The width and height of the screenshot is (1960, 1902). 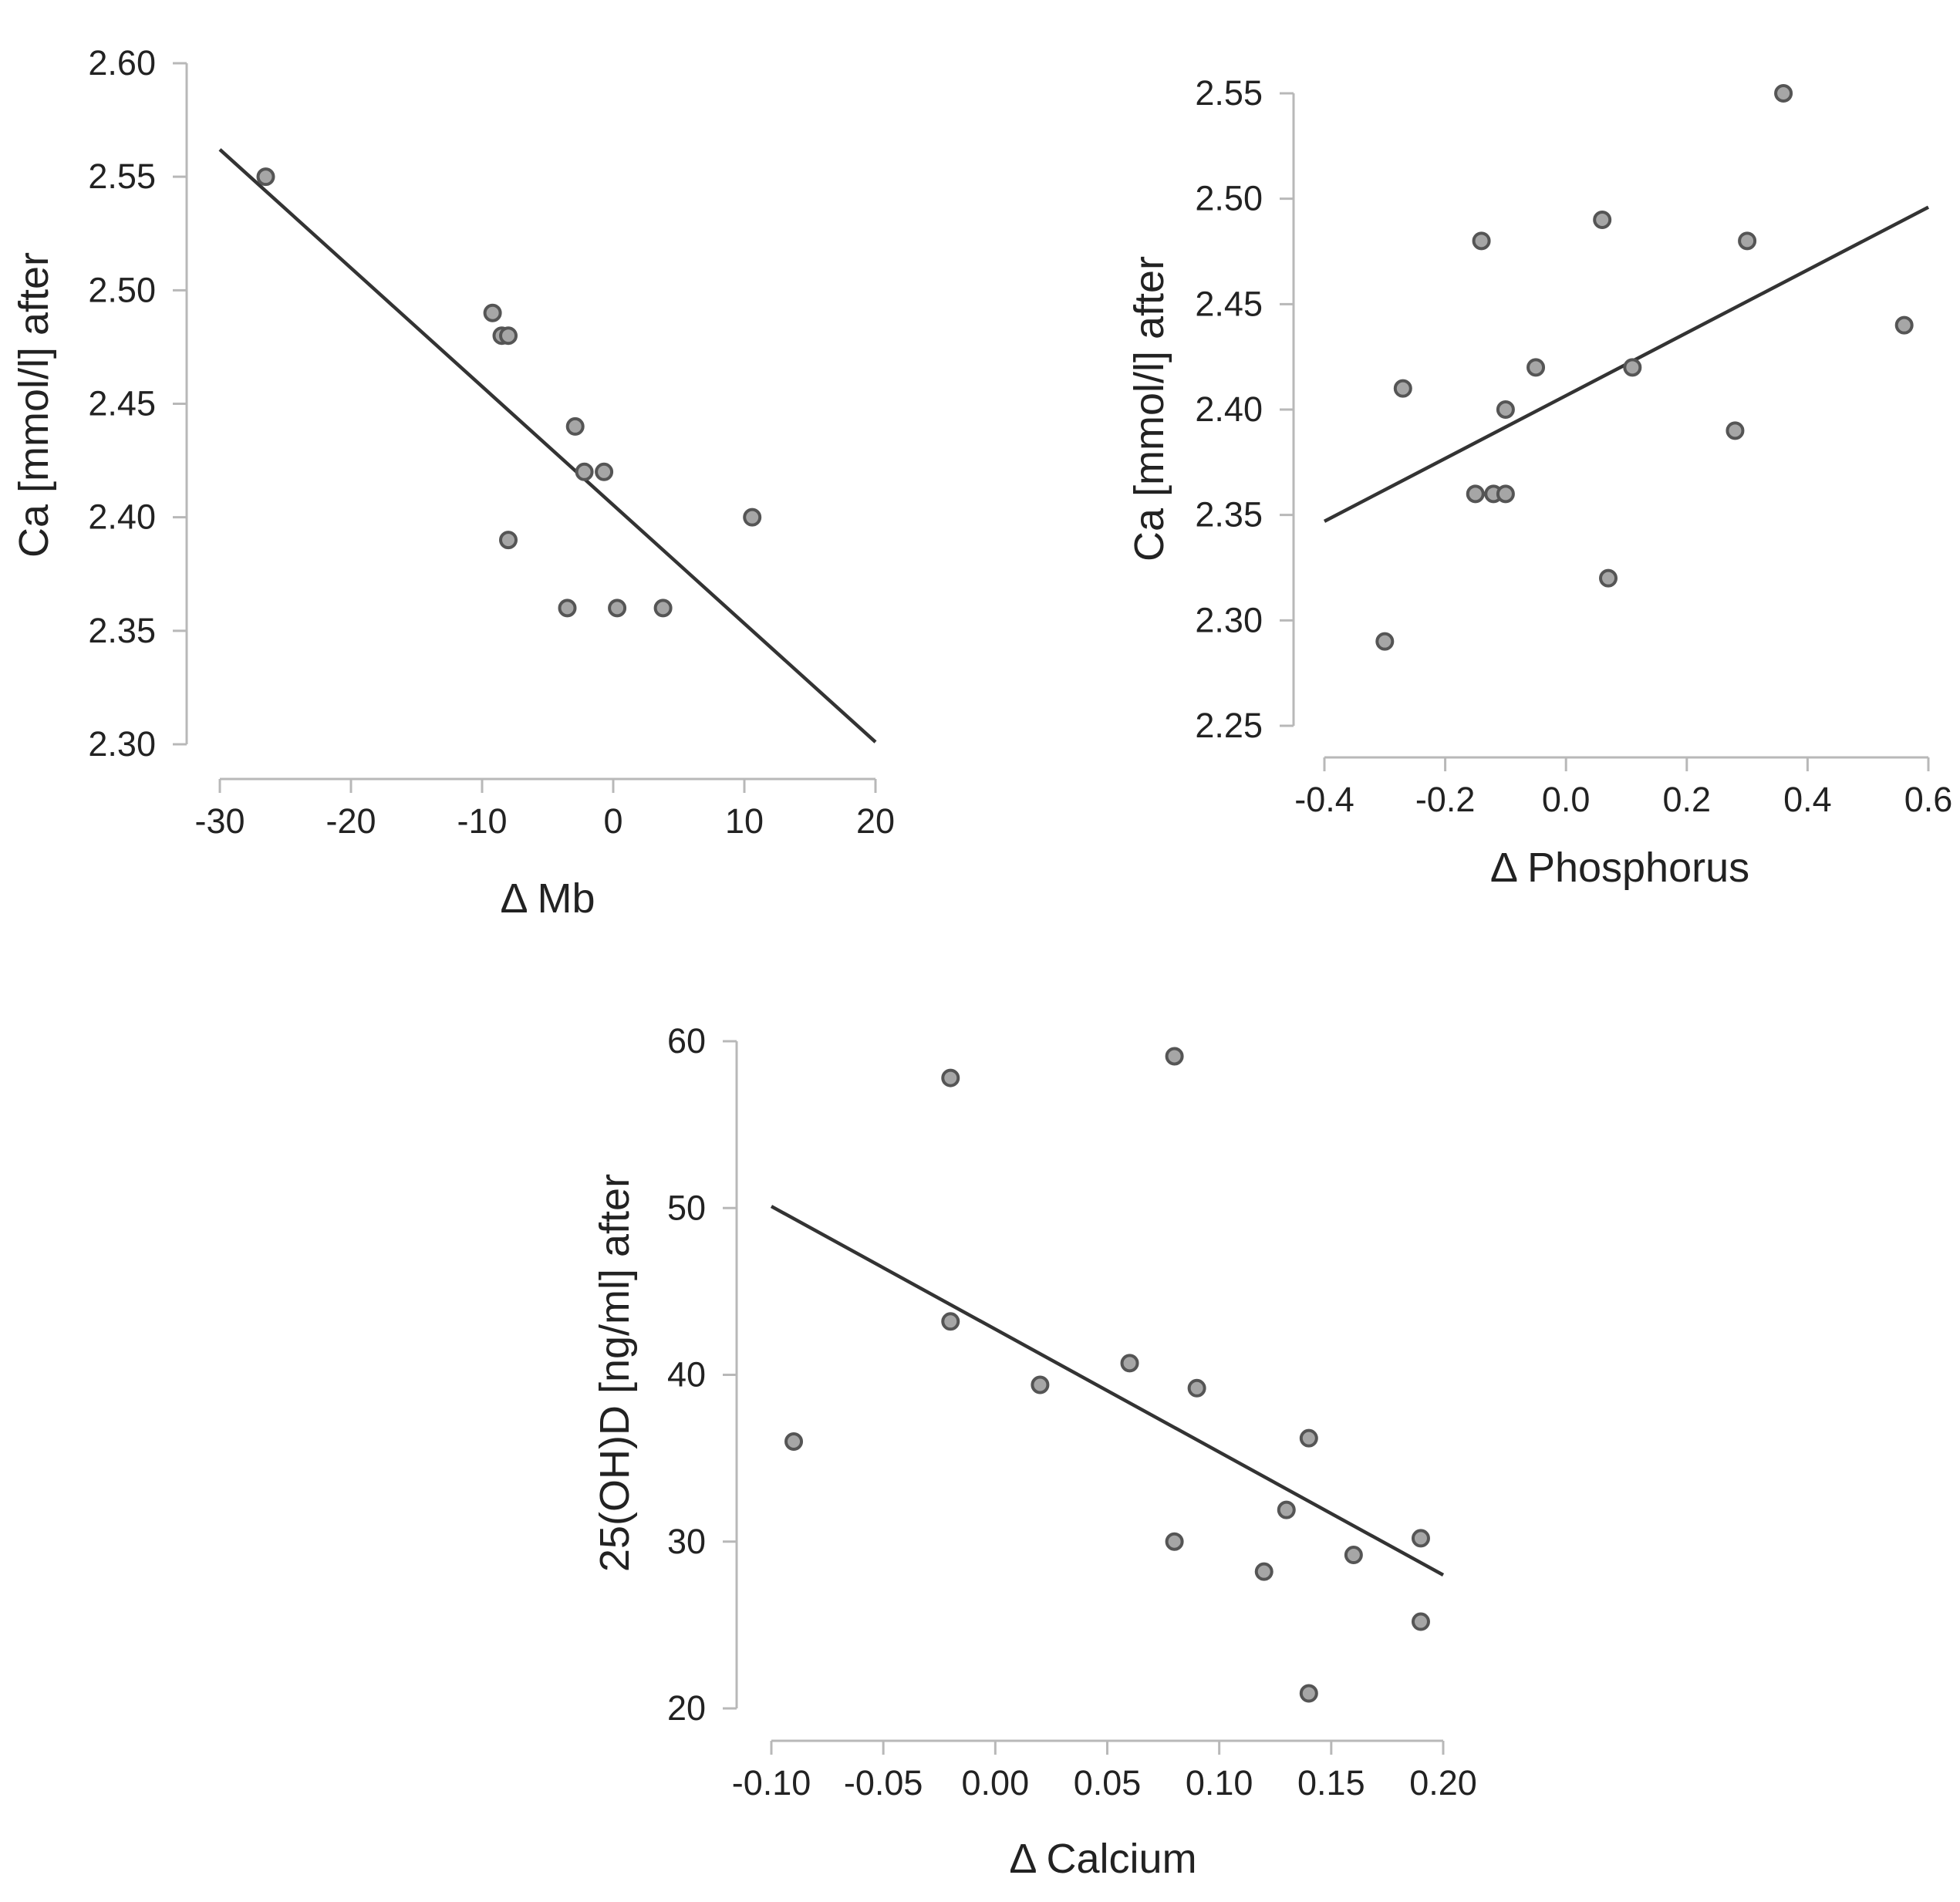 What do you see at coordinates (1928, 799) in the screenshot?
I see `x-tick-label: 0.6` at bounding box center [1928, 799].